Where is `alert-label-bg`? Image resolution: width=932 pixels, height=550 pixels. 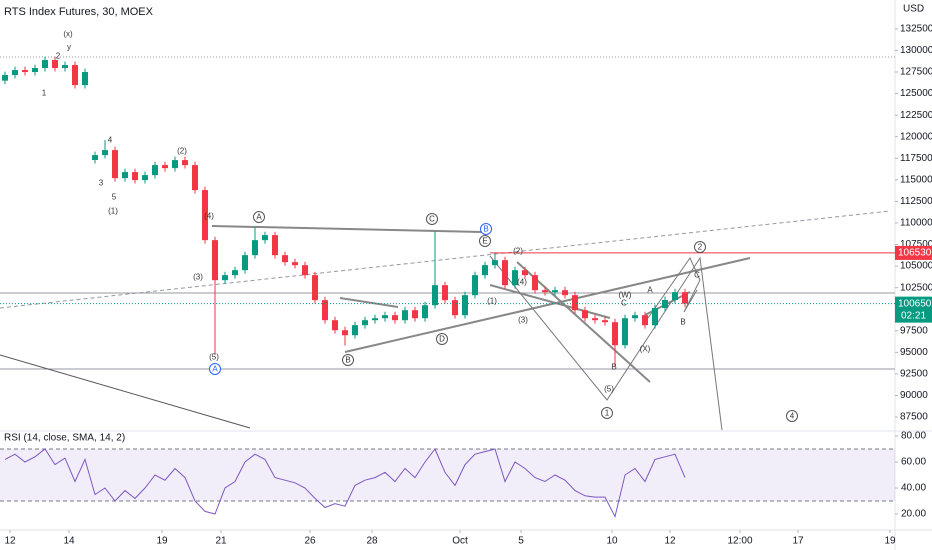
alert-label-bg is located at coordinates (913, 252).